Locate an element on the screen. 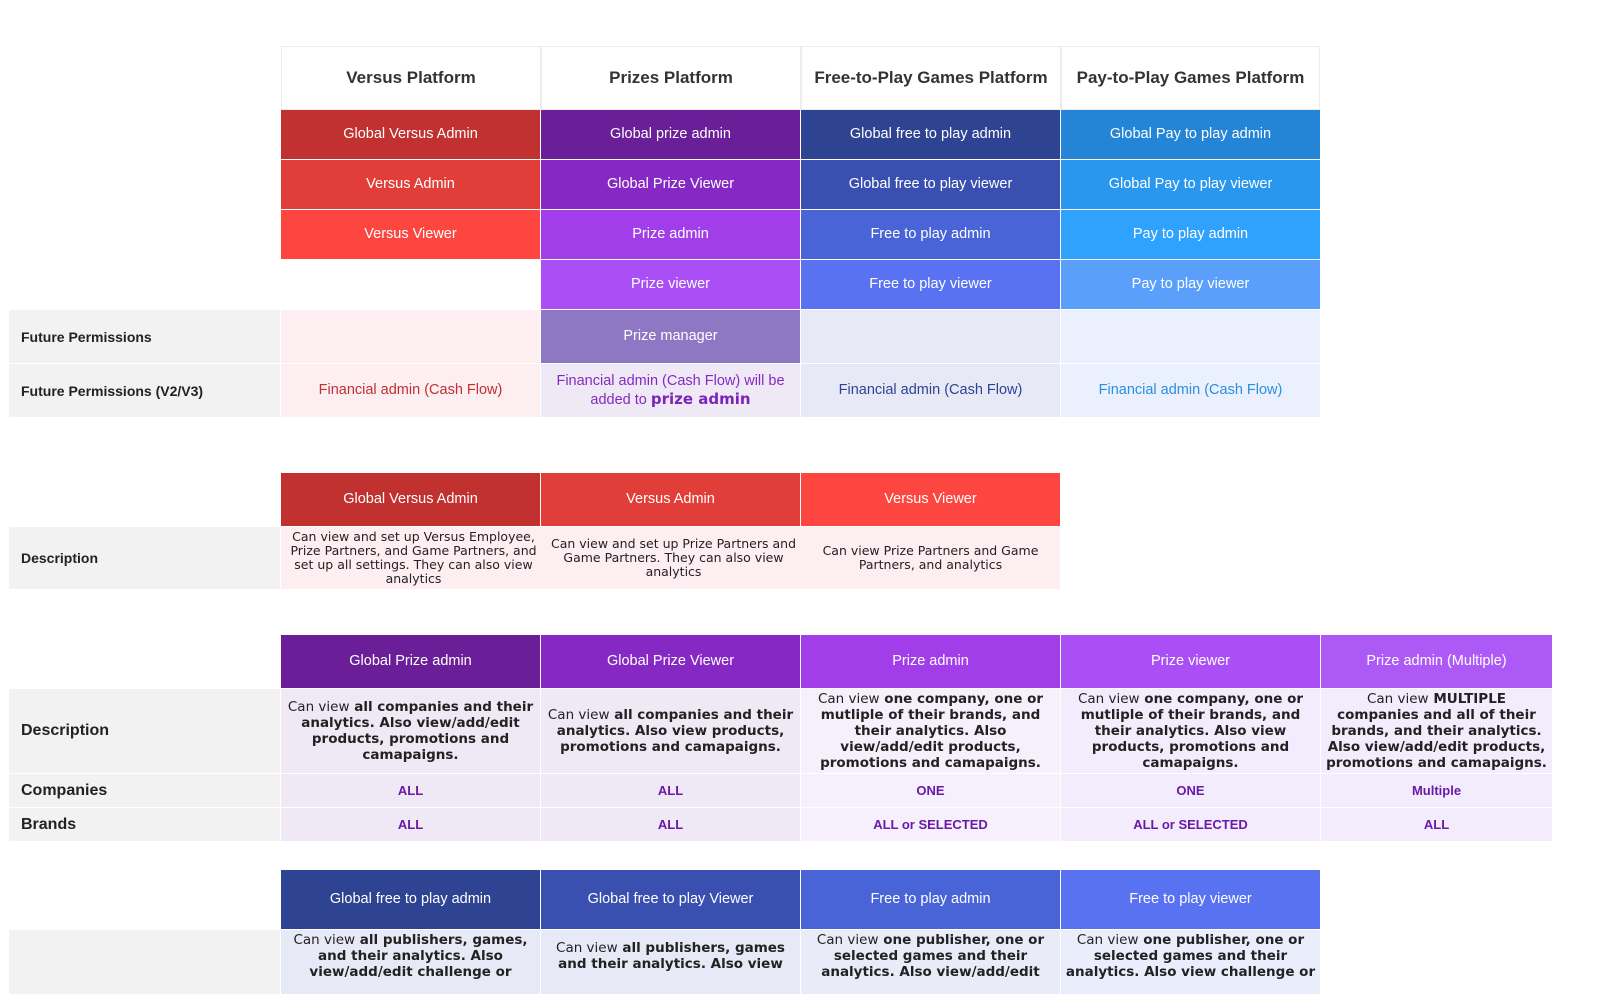 This screenshot has width=1600, height=994. role-versus-viewer: Versus Viewer is located at coordinates (410, 234).